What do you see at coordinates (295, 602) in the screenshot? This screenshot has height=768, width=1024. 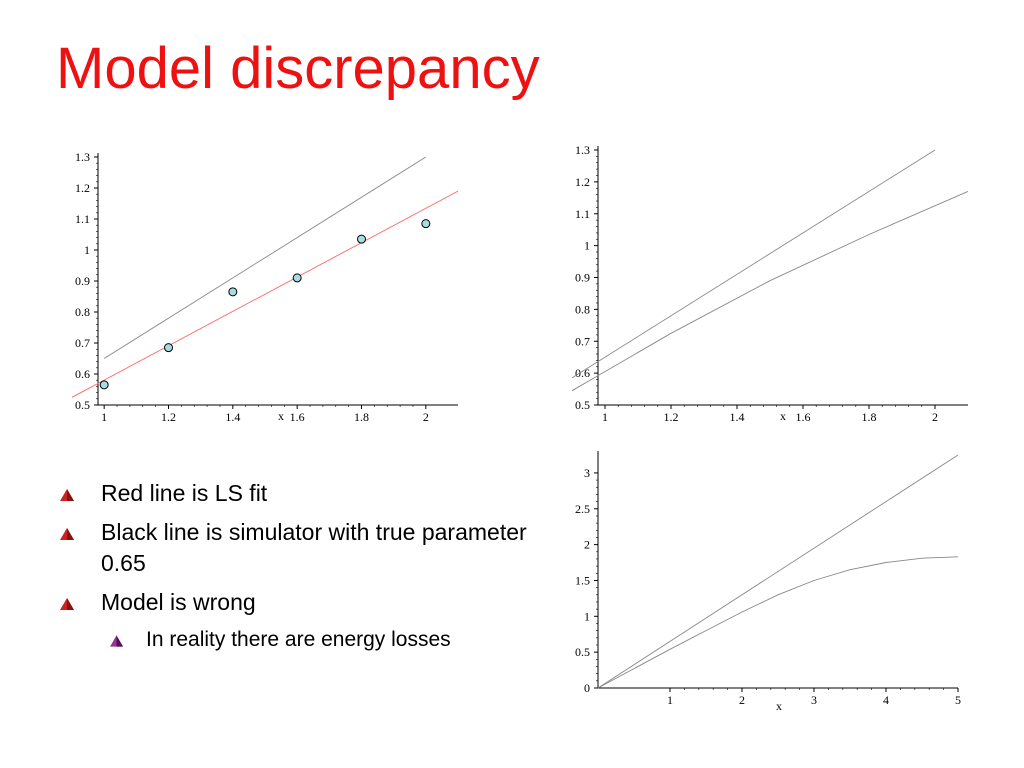 I see `bullet-item: Model is wrong` at bounding box center [295, 602].